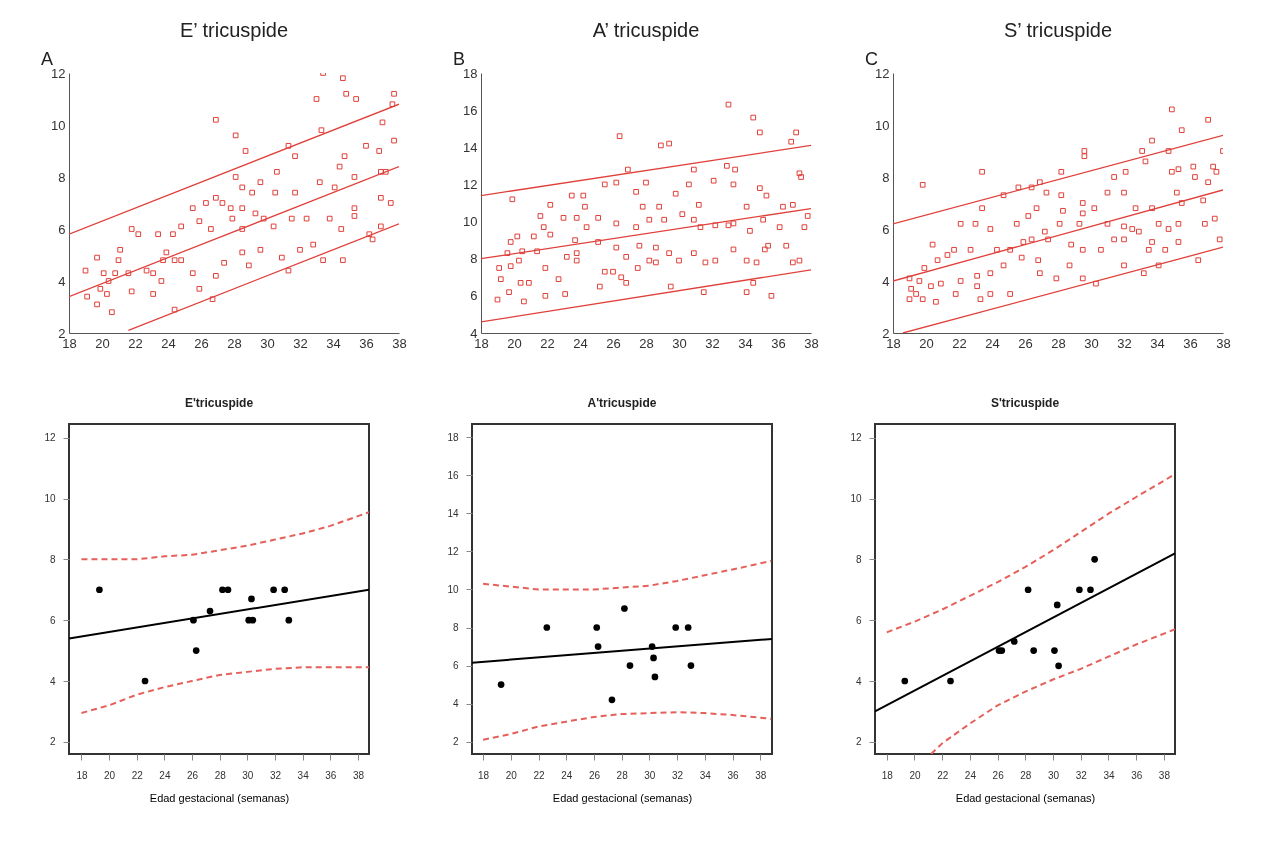  What do you see at coordinates (1025, 403) in the screenshot?
I see `chart-title: S'tricuspide` at bounding box center [1025, 403].